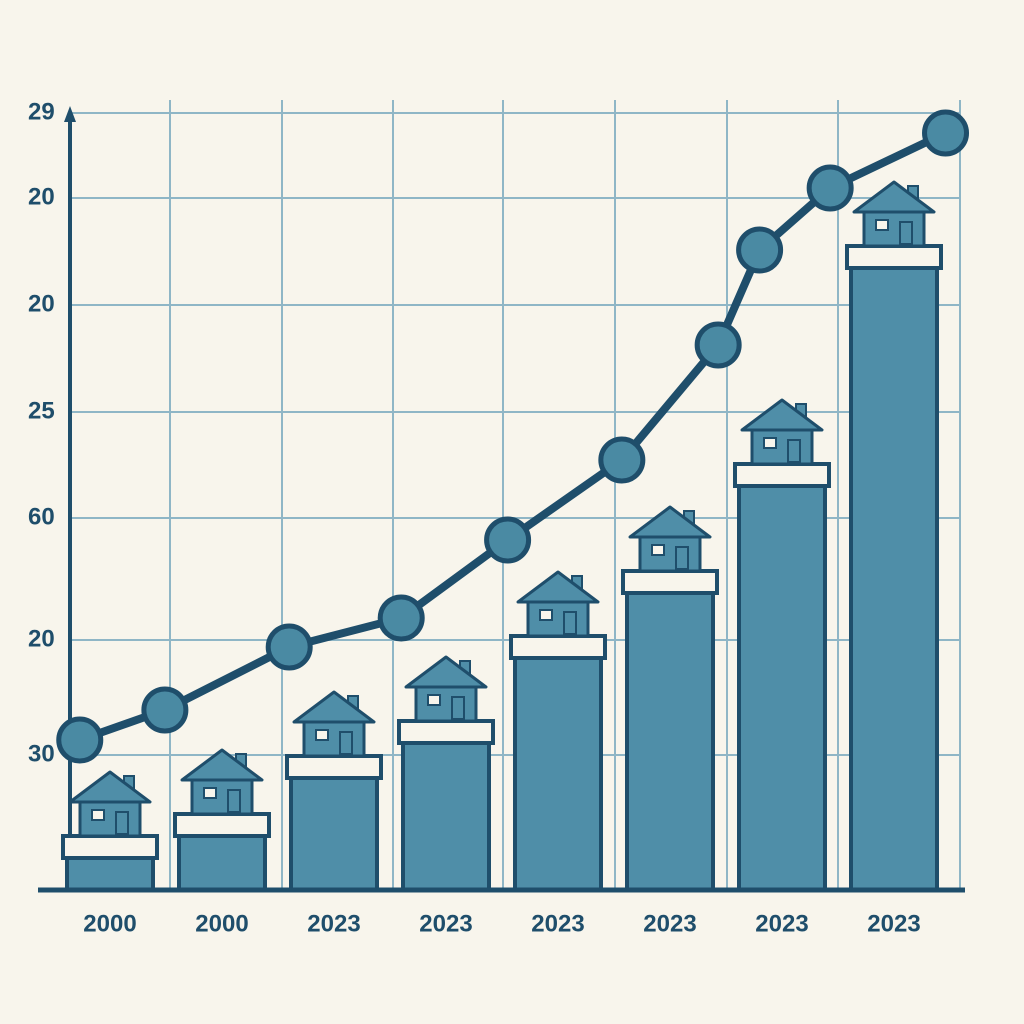 The image size is (1024, 1024). I want to click on y-tick-label: 30, so click(41, 753).